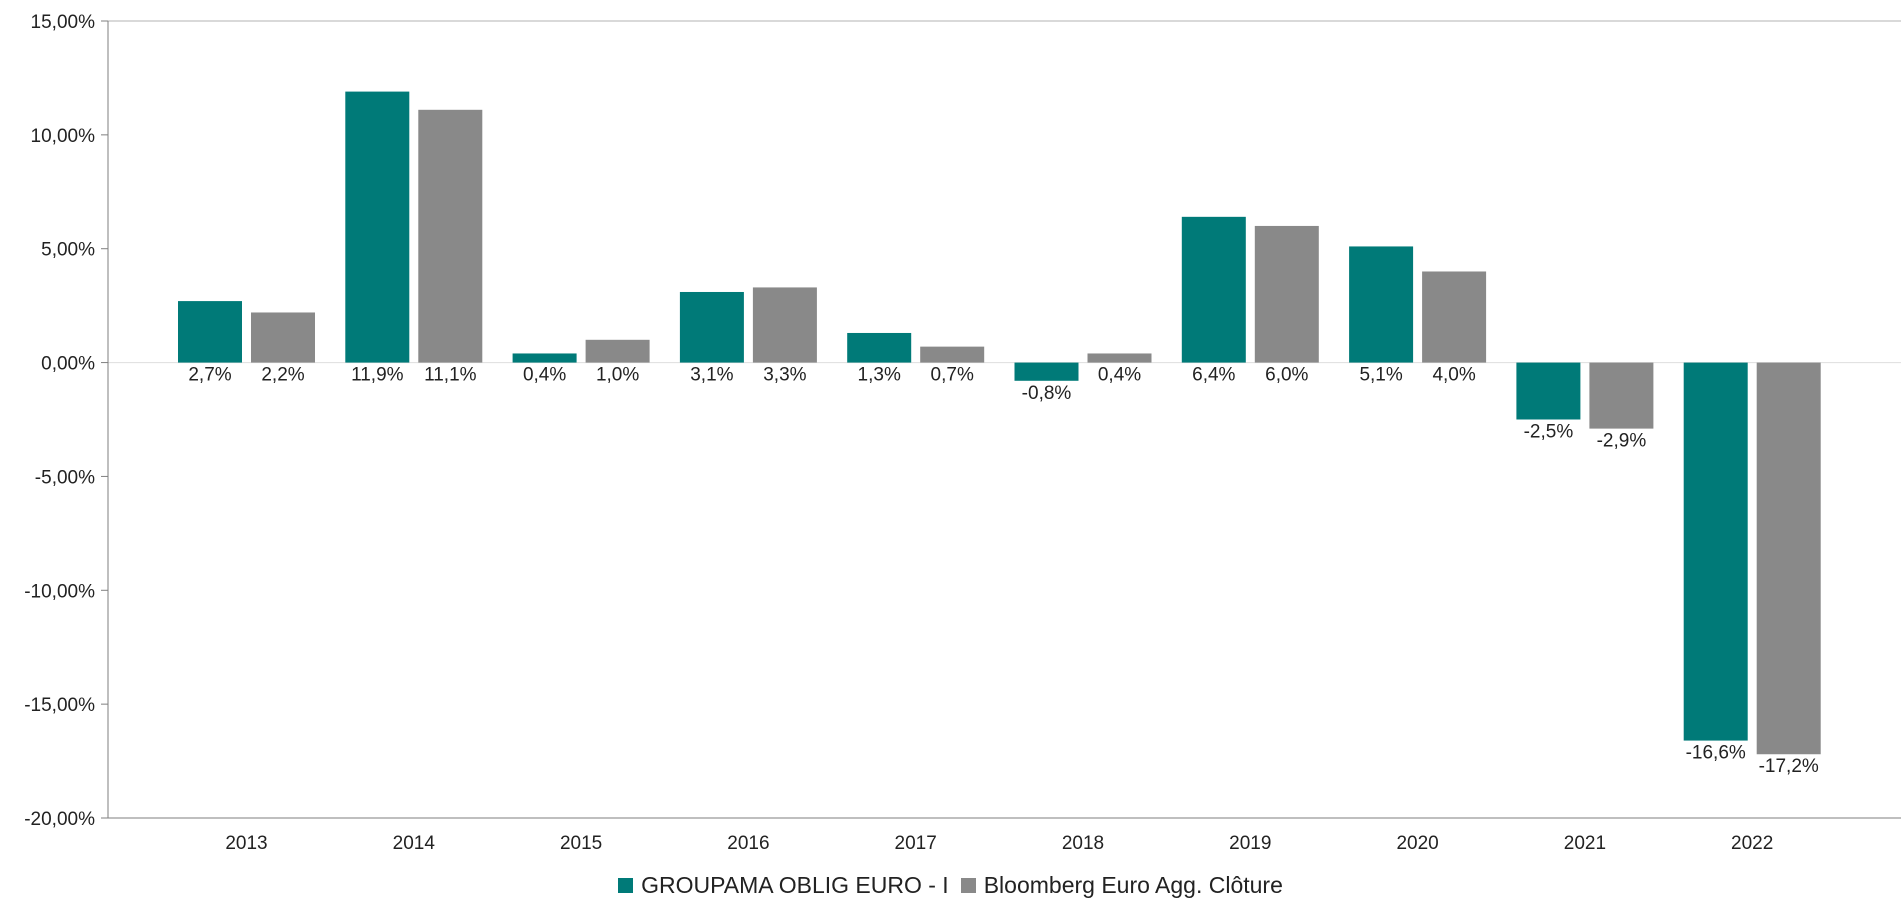 Image resolution: width=1901 pixels, height=903 pixels. Describe the element at coordinates (968, 885) in the screenshot. I see `legend-swatch-benchmark` at that location.